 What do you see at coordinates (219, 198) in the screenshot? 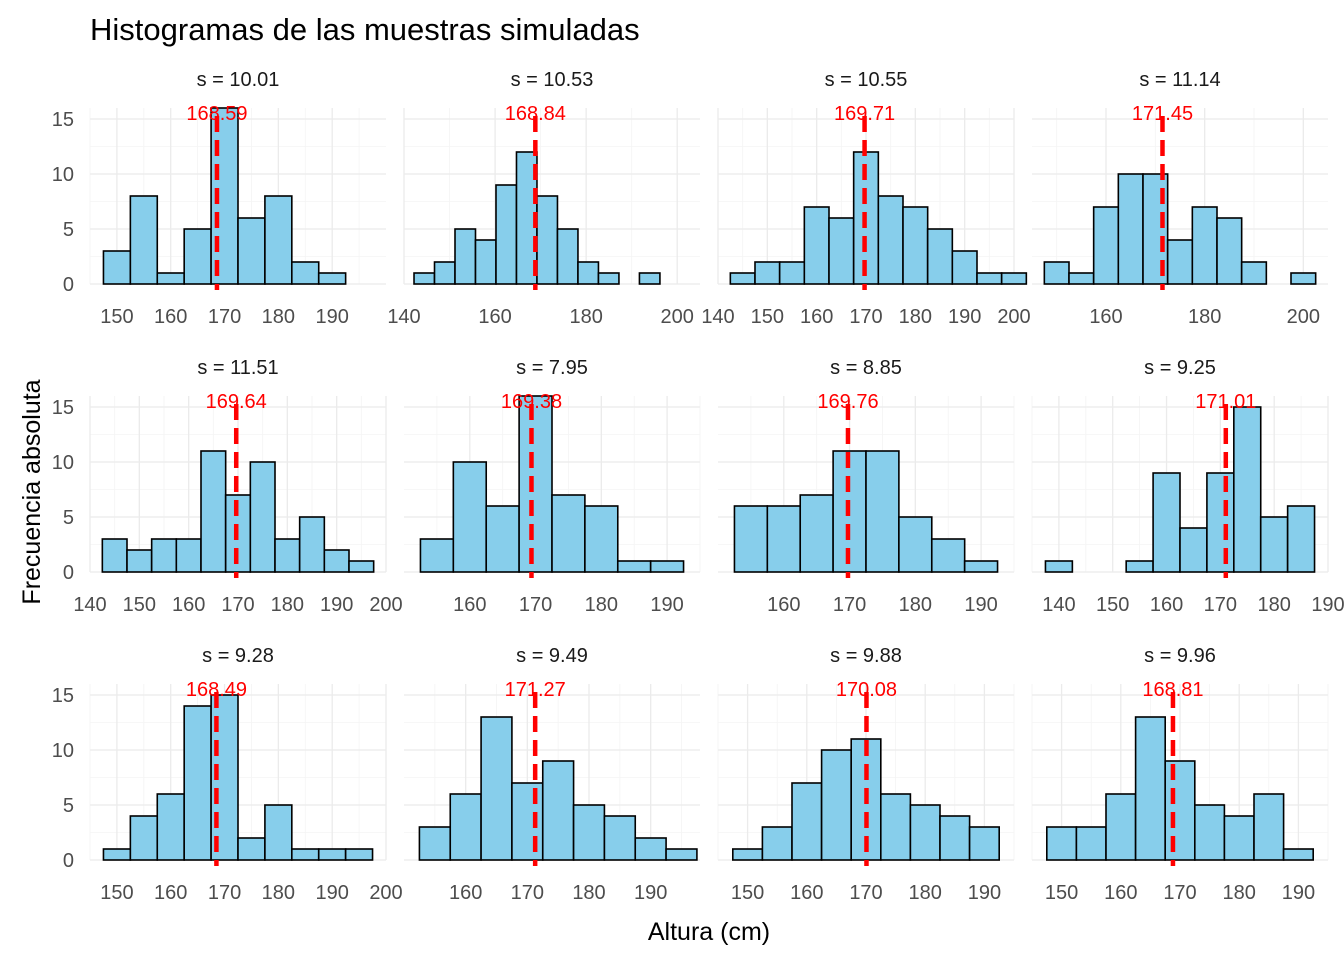
I see `facet-panel: s = 10.01 168.59 150 160 170 180 190 0 5 10 15` at bounding box center [219, 198].